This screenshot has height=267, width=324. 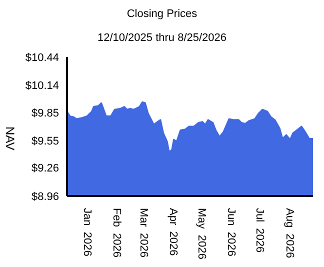 What do you see at coordinates (116, 233) in the screenshot?
I see `x-tick-label: Feb 2026` at bounding box center [116, 233].